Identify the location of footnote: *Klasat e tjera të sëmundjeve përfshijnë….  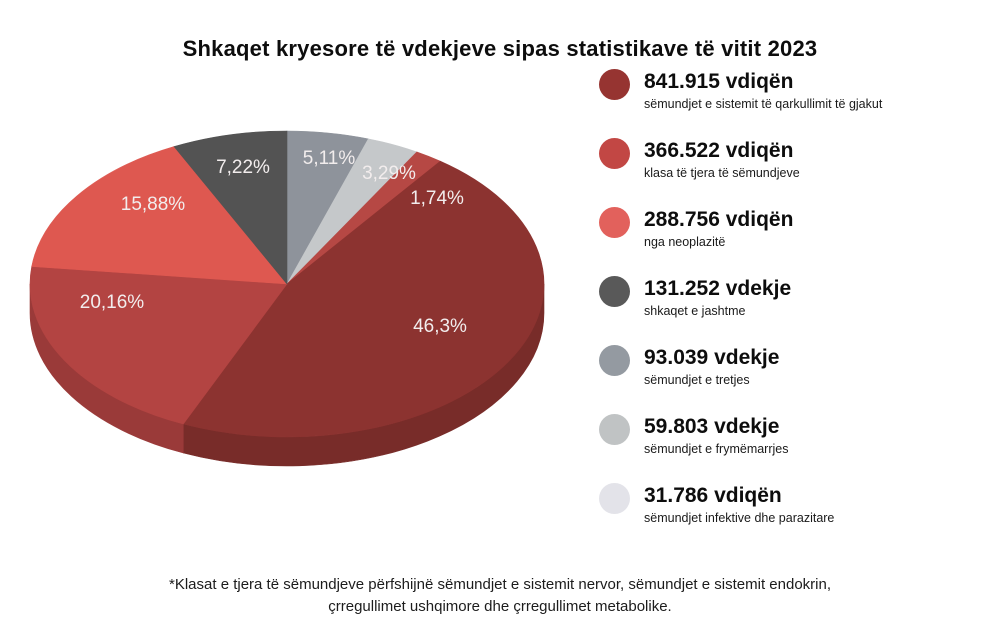
(500, 596).